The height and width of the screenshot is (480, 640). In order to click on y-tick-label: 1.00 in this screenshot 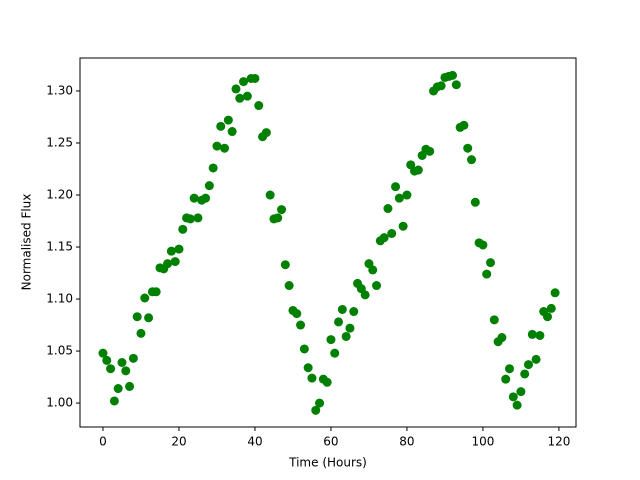, I will do `click(59, 403)`.